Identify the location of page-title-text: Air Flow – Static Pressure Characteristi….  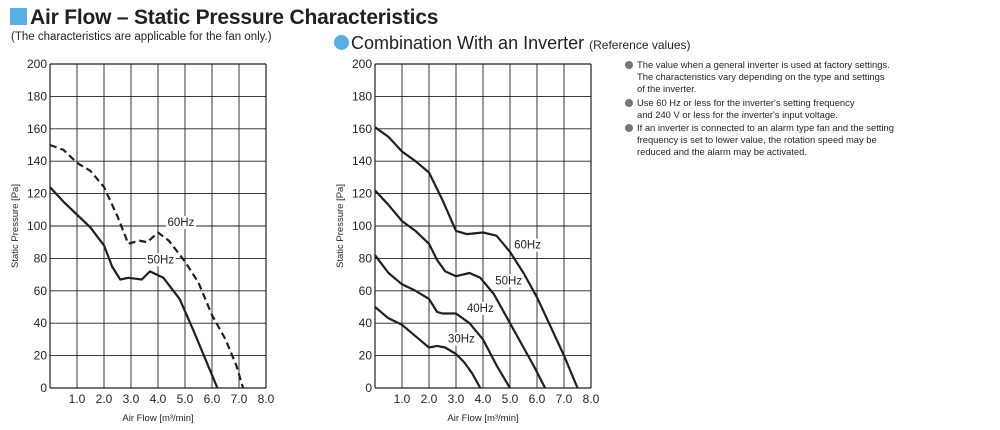
(234, 17).